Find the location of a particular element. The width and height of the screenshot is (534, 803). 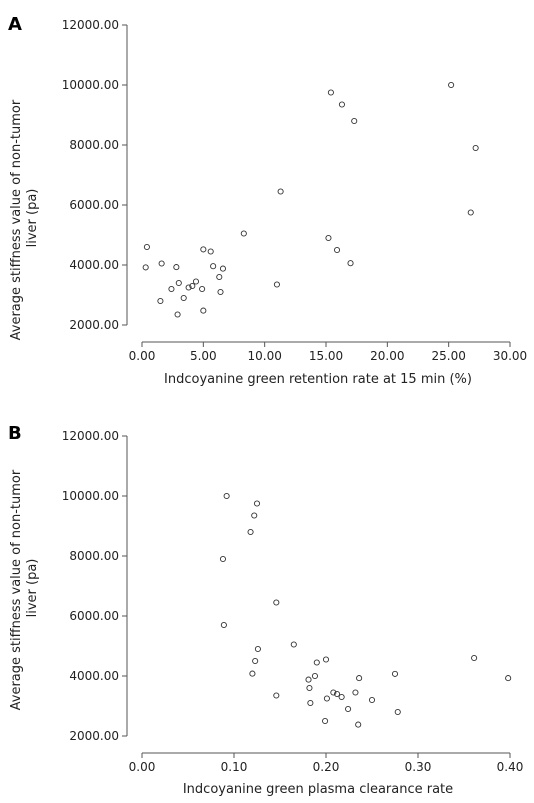

panel-b-y-tick-label: 8000.00 is located at coordinates (94, 556).